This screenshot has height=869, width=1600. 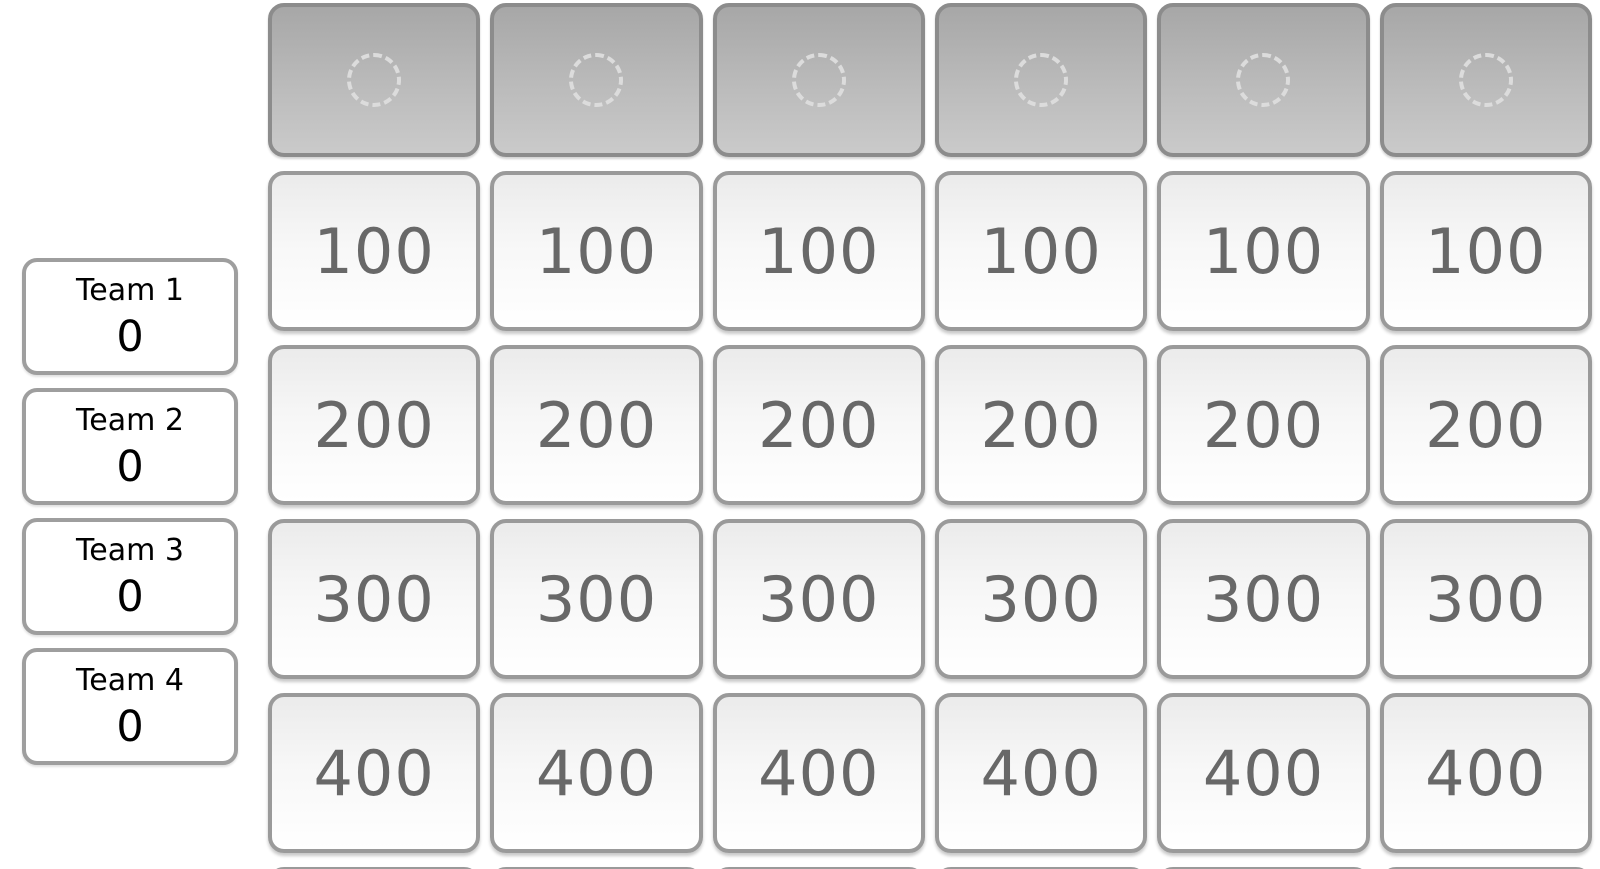 I want to click on clue-cell-c3-200: 200, so click(x=818, y=425).